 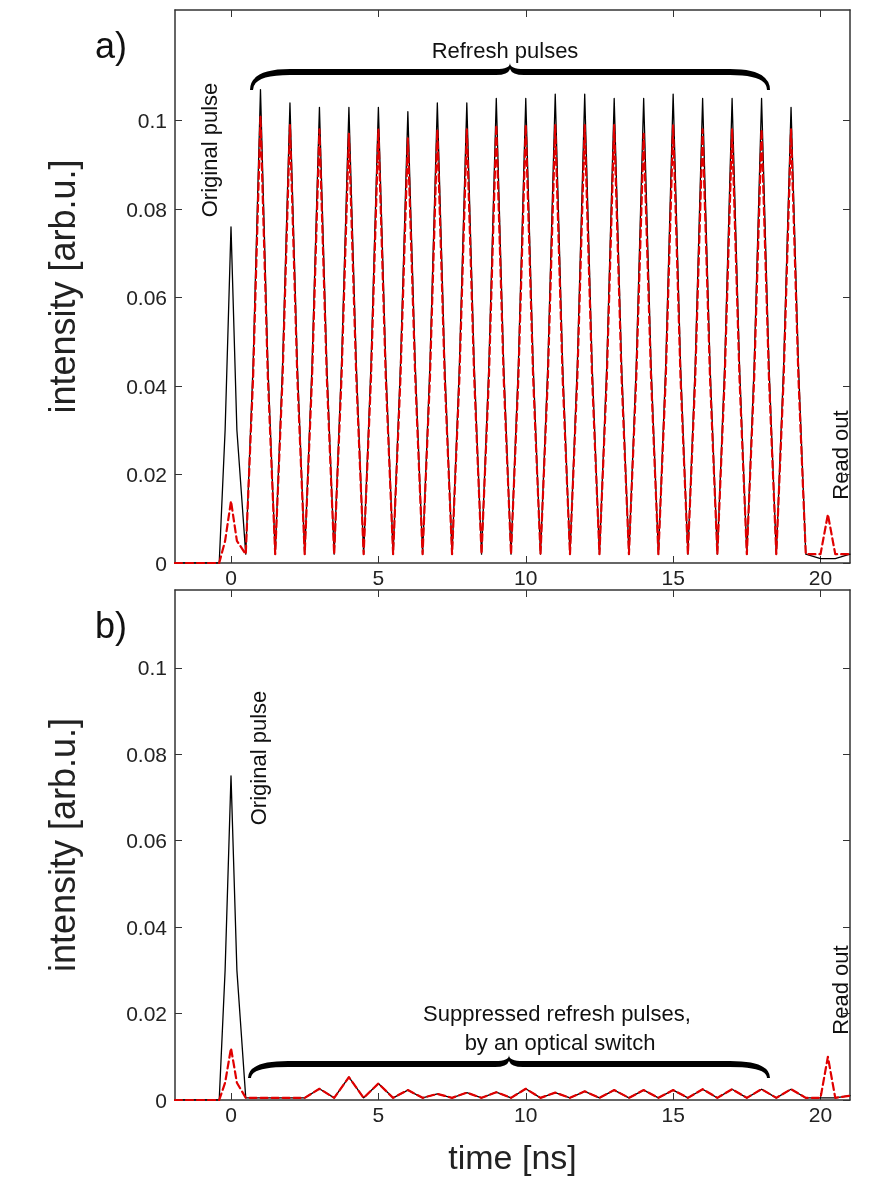 What do you see at coordinates (111, 625) in the screenshot?
I see `text: b)` at bounding box center [111, 625].